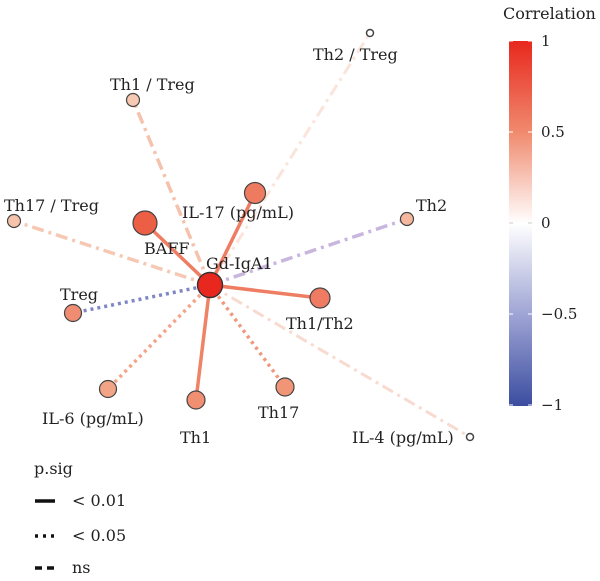 Image resolution: width=600 pixels, height=581 pixels. I want to click on colorbar-tick-label: −0.5, so click(559, 314).